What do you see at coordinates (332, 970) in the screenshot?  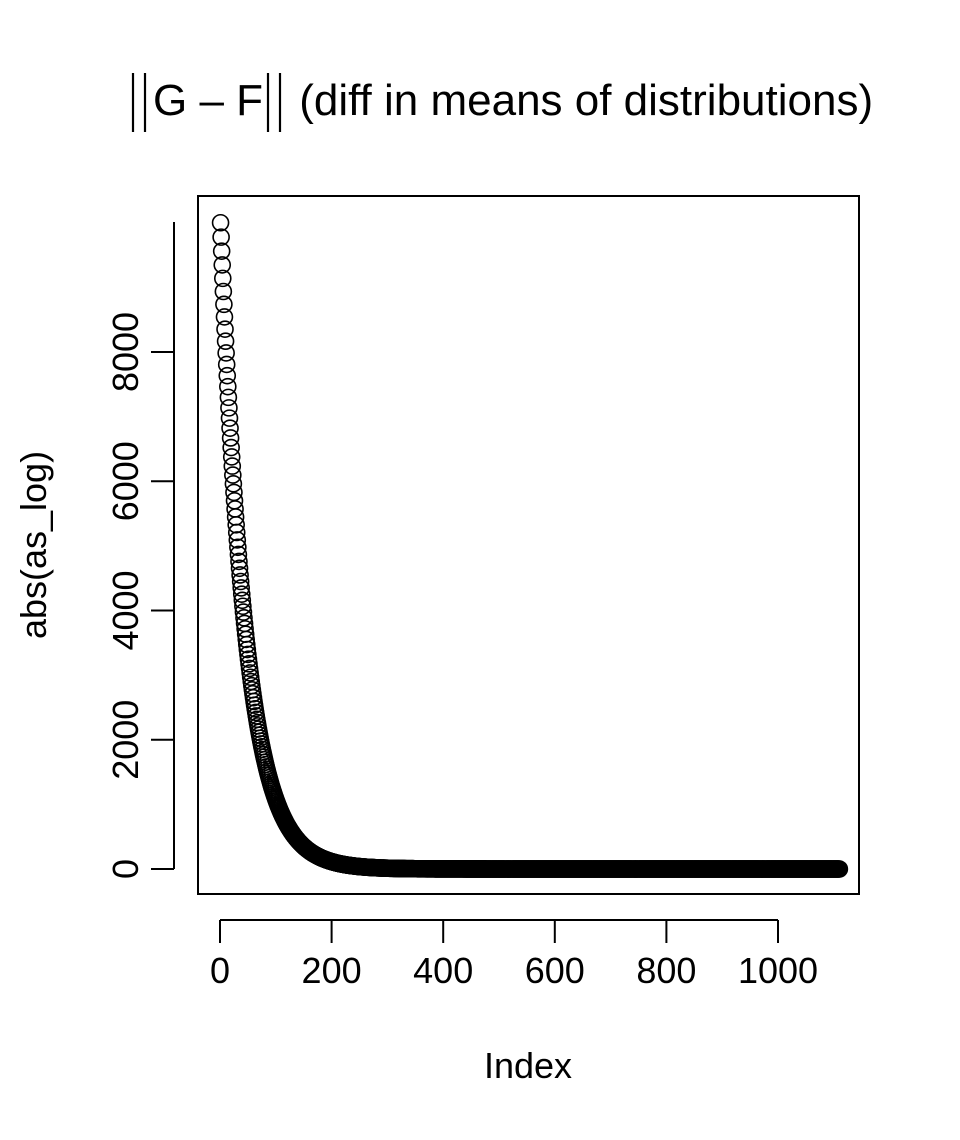 I see `x-tick-label: 200` at bounding box center [332, 970].